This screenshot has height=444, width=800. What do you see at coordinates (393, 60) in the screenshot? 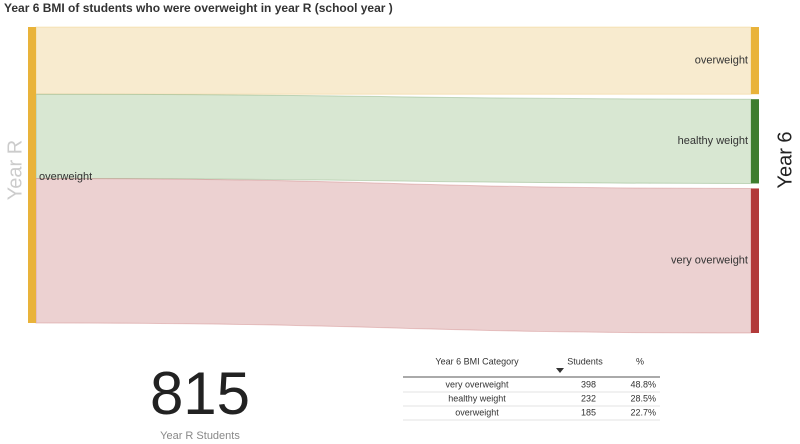
I see `flow` at bounding box center [393, 60].